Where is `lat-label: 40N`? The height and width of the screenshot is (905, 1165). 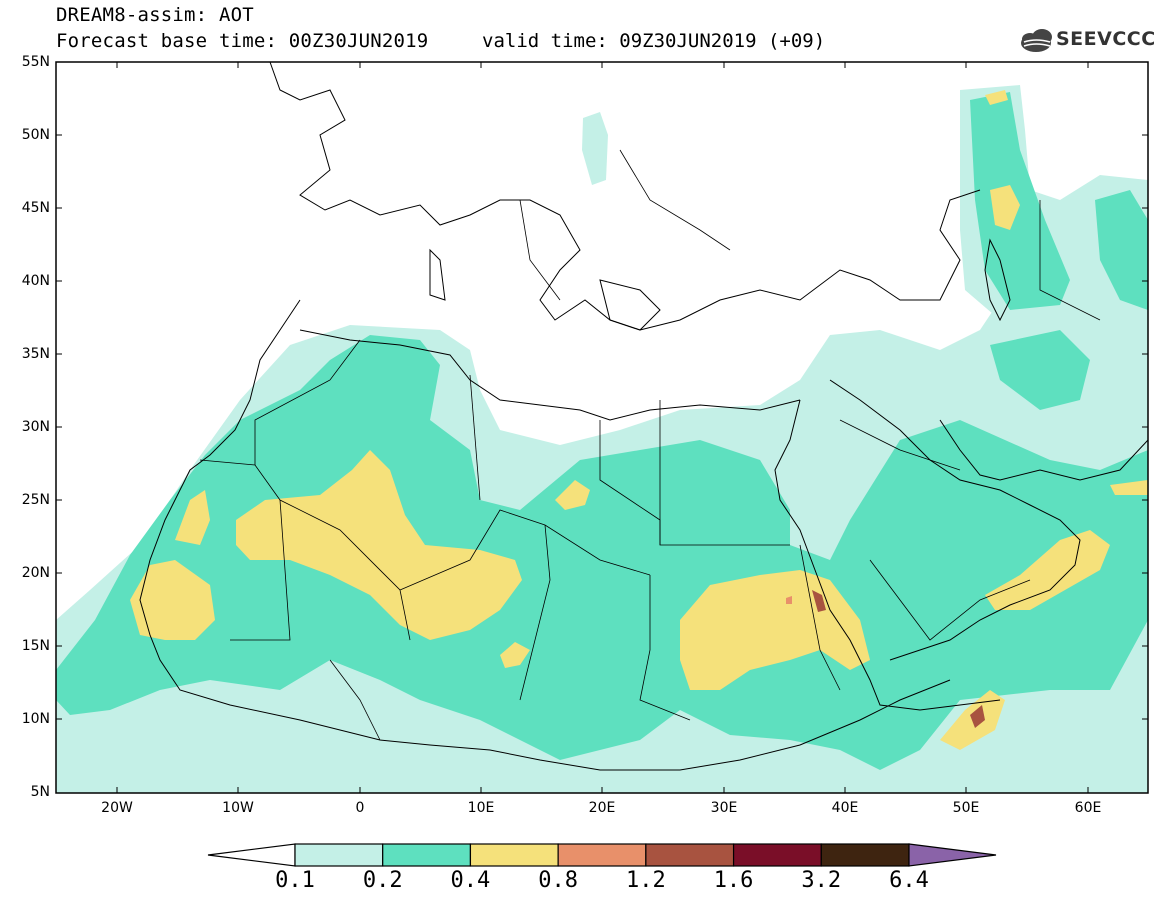 lat-label: 40N is located at coordinates (35, 281).